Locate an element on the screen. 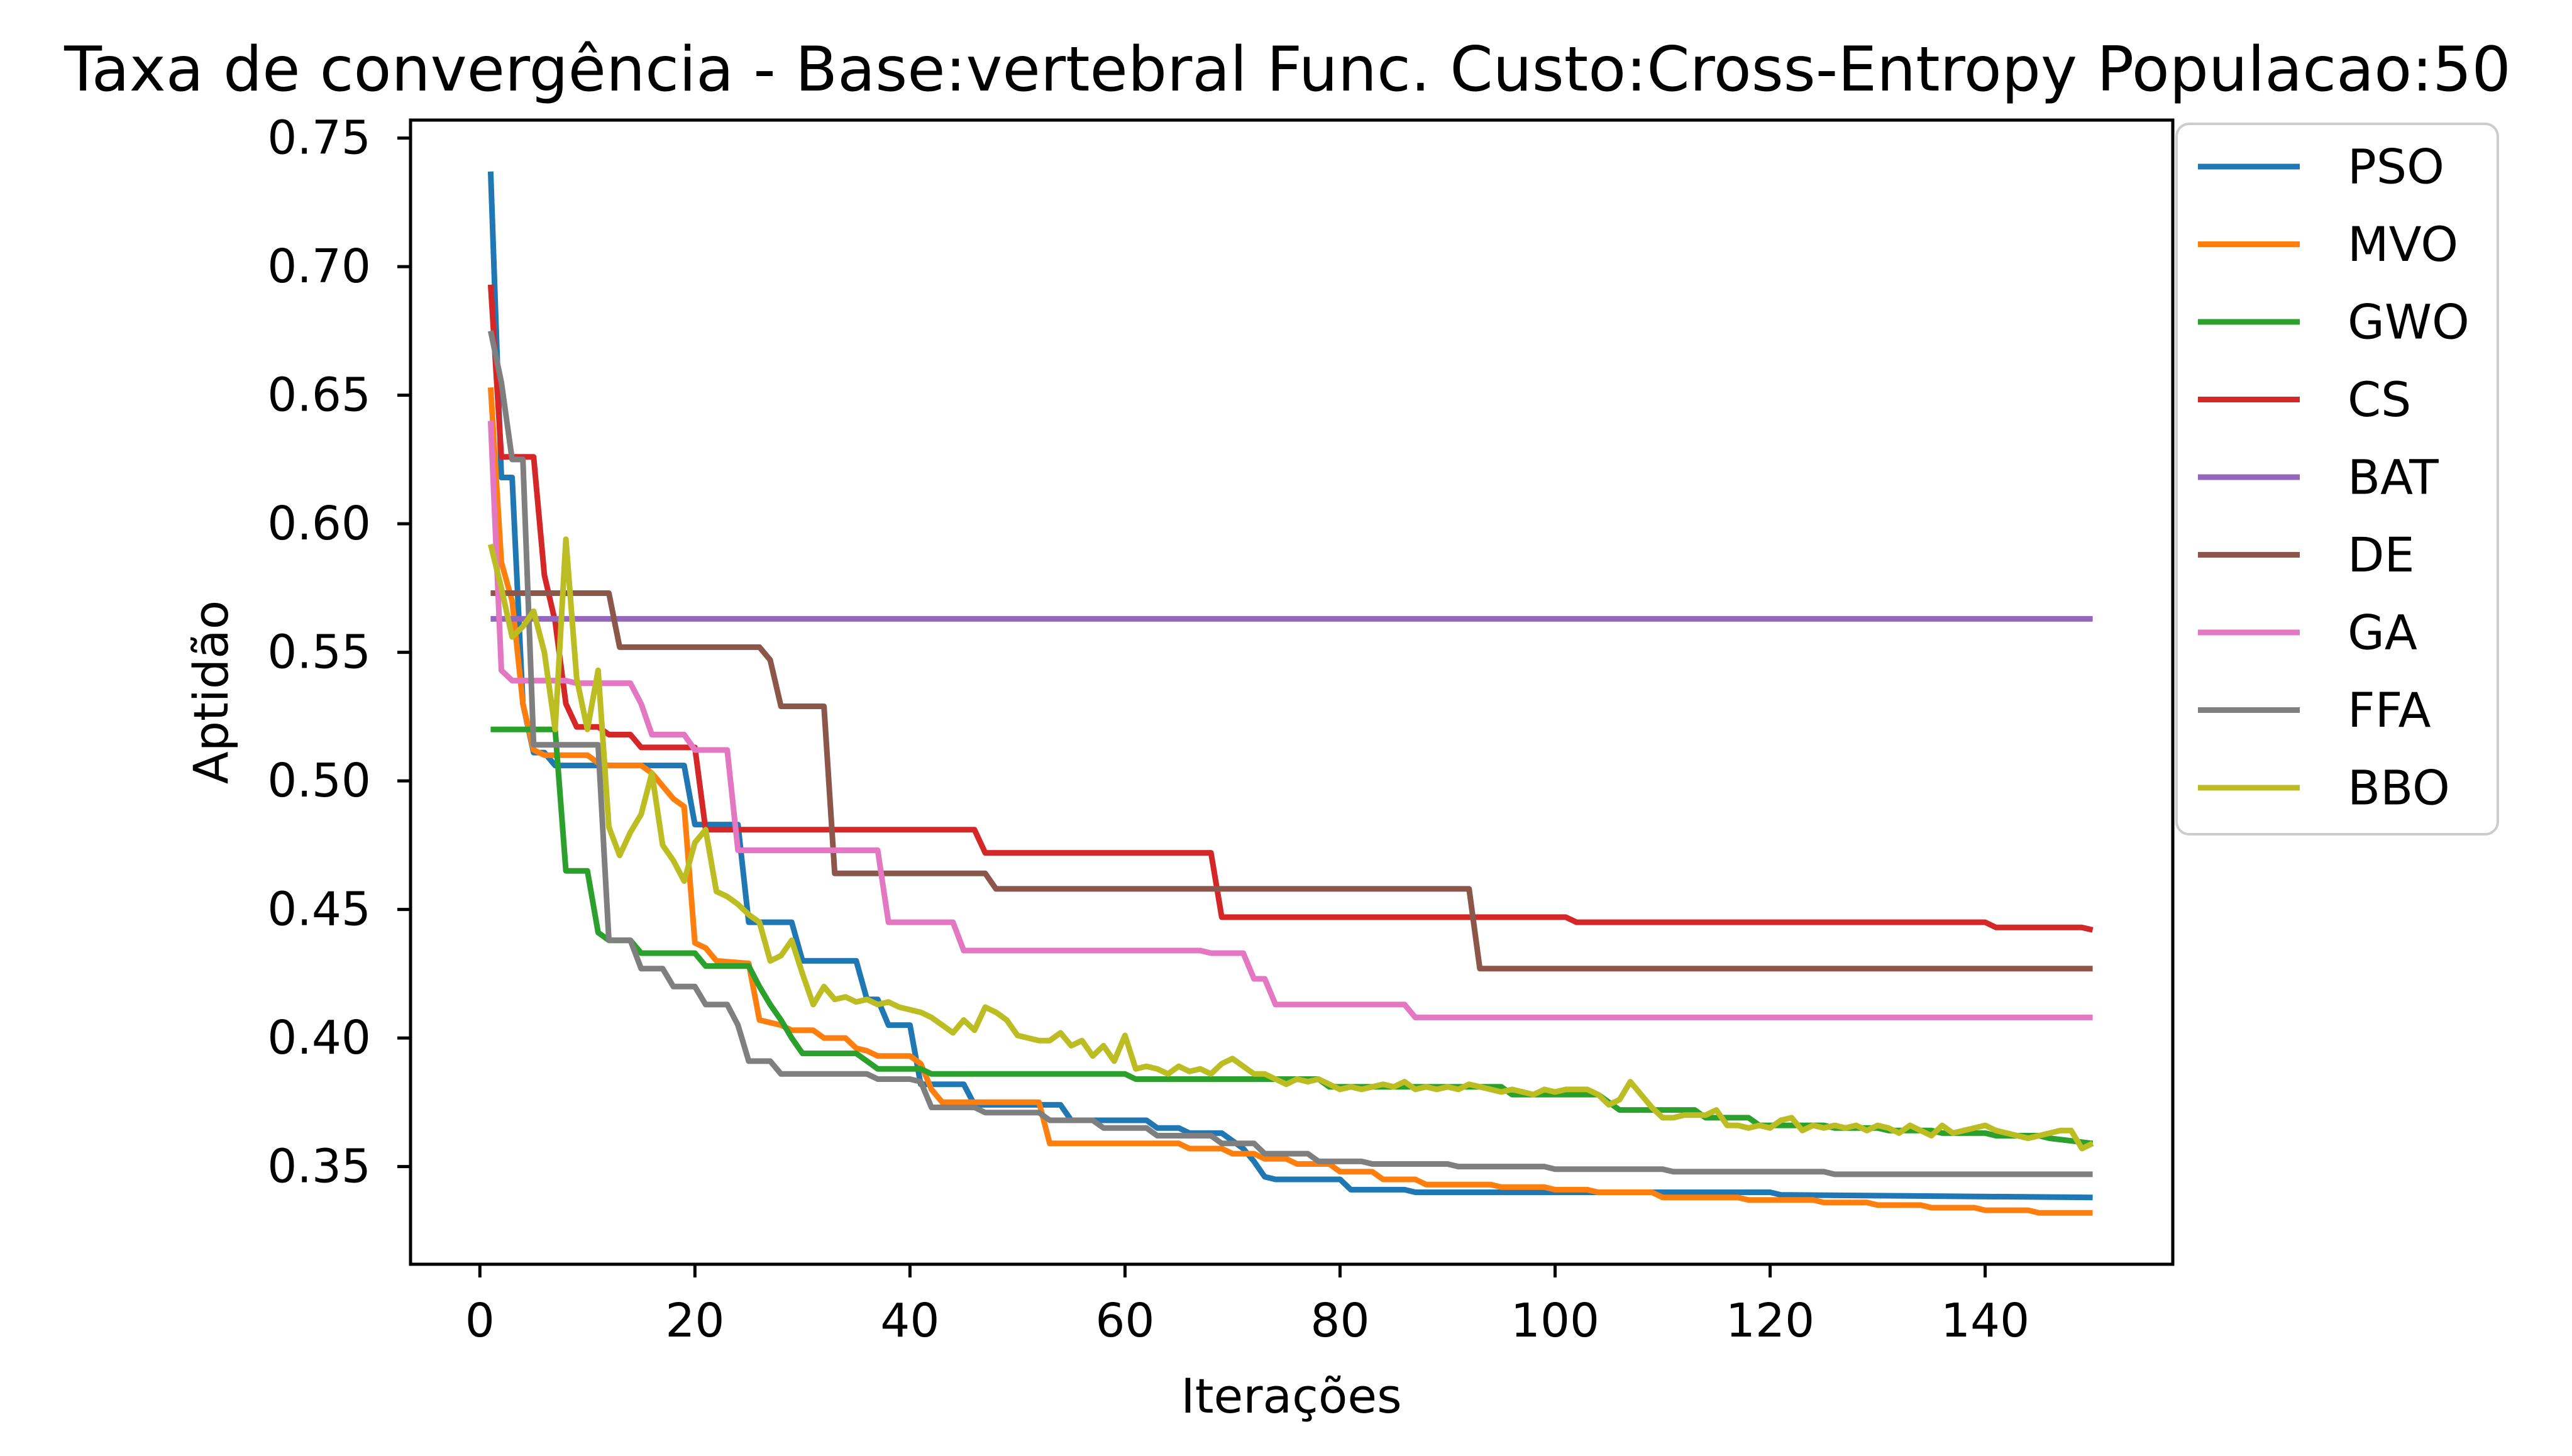 This screenshot has width=2572, height=1456. y-tick-label: 0.55 is located at coordinates (319, 653).